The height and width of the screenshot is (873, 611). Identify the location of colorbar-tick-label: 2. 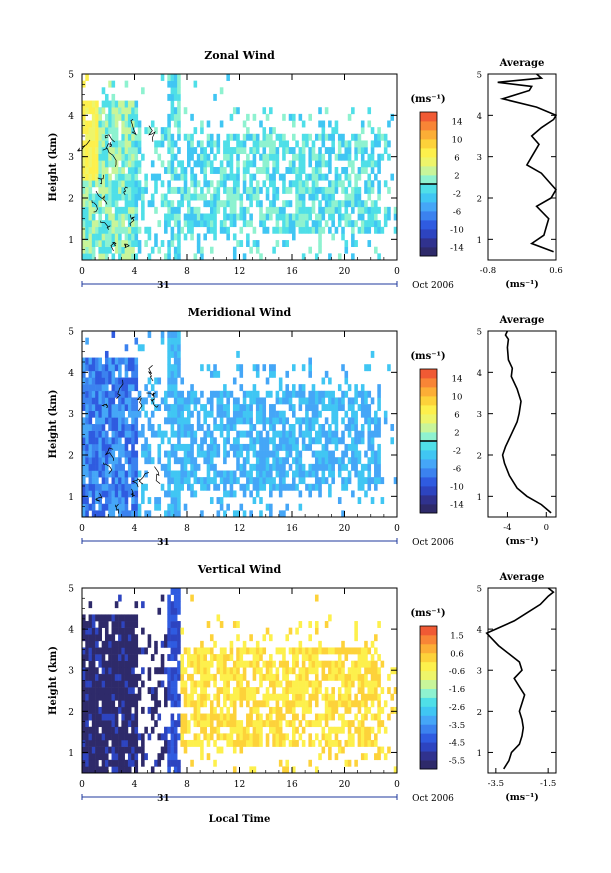
(456, 434).